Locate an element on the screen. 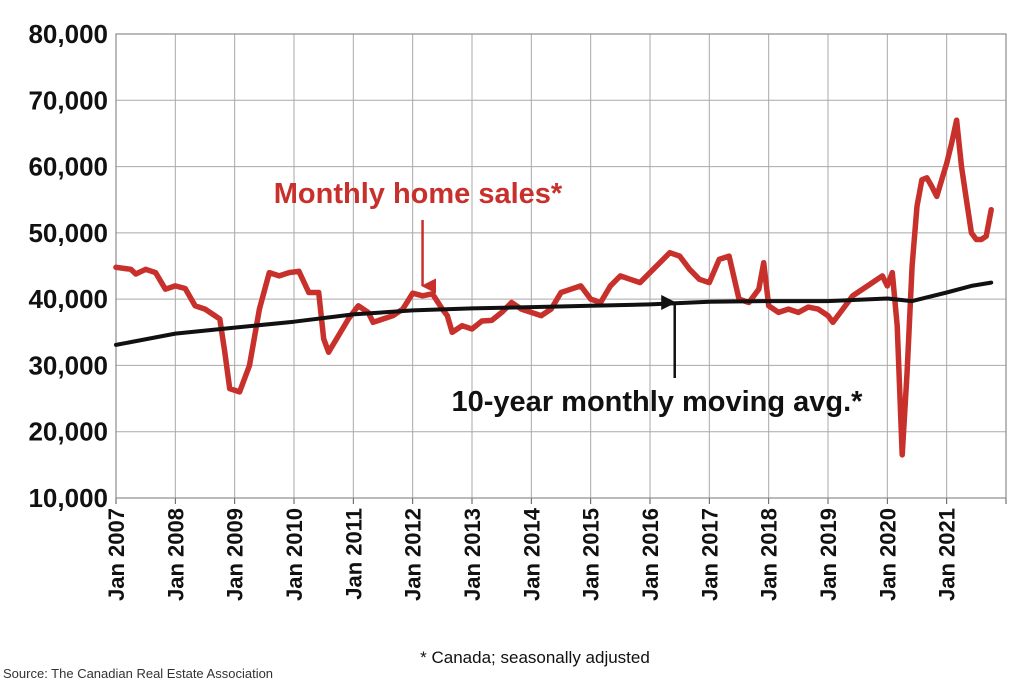 The image size is (1024, 686). x-tick-label: Jan 2010 is located at coordinates (294, 554).